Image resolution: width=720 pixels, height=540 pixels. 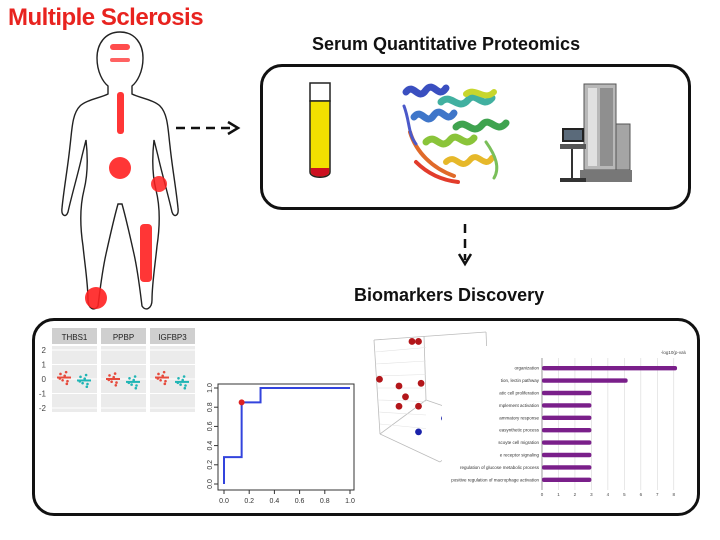 I want to click on y-tick-label: 1.0, so click(x=210, y=388).